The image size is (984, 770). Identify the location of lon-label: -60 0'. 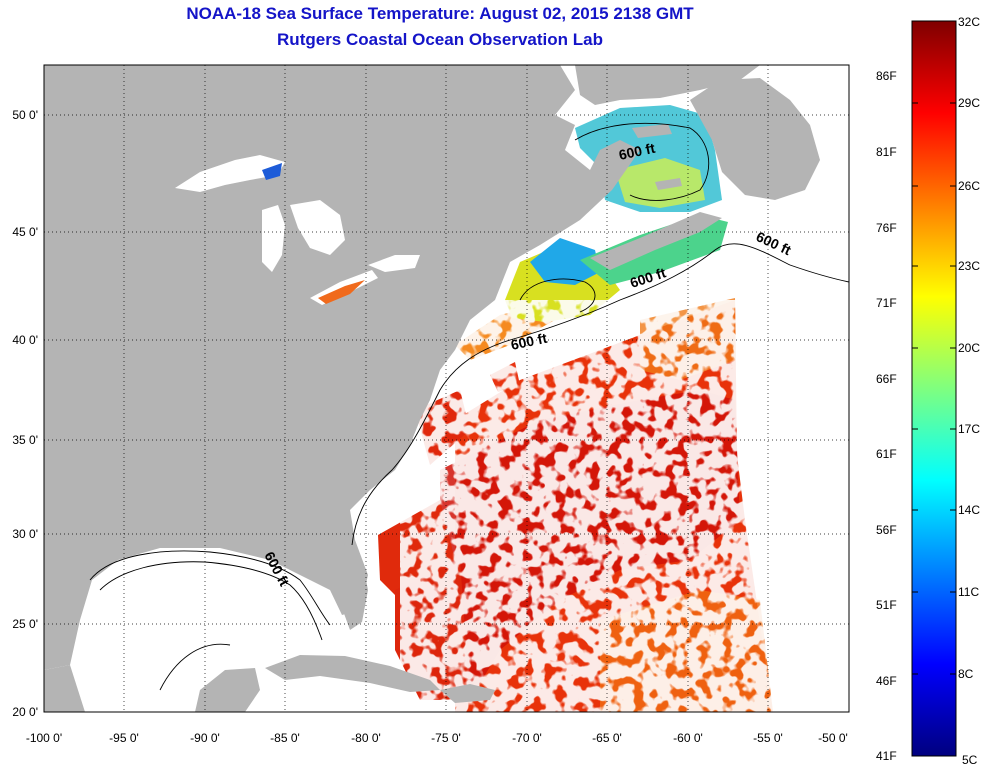
(688, 738).